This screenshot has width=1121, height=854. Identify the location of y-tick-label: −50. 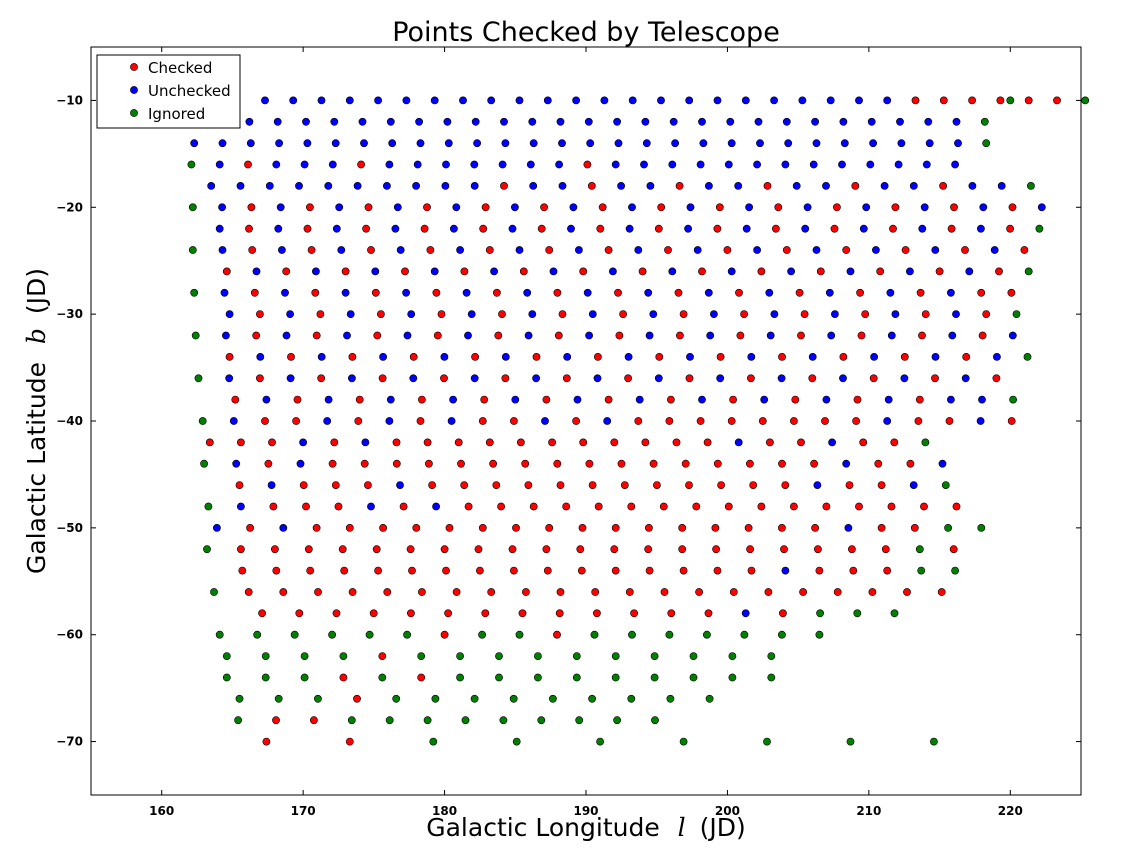
(69, 528).